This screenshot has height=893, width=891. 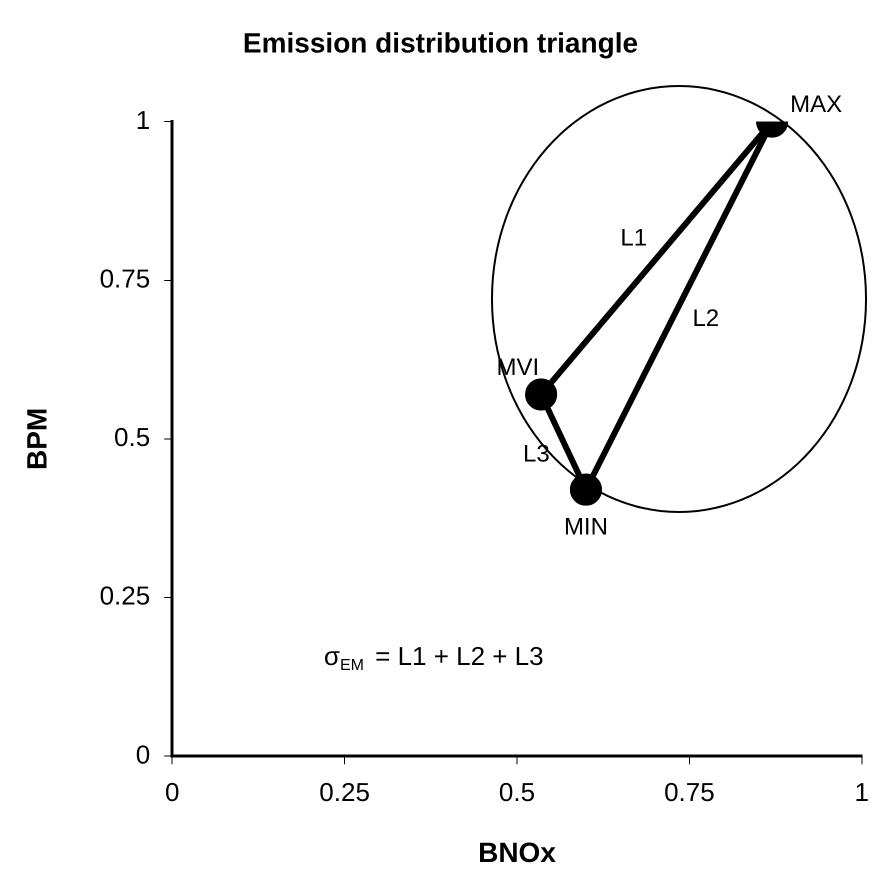 I want to click on y-tick-label: 0.25, so click(x=125, y=595).